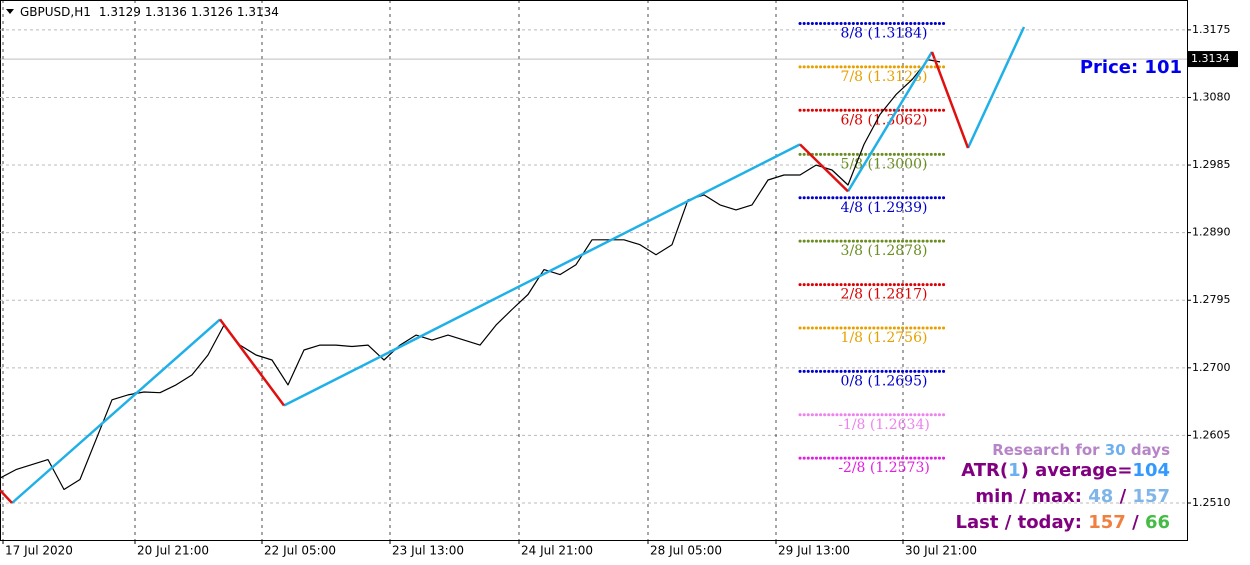 Image resolution: width=1250 pixels, height=565 pixels. I want to click on x-tick-label: 23 Jul 13:00, so click(428, 551).